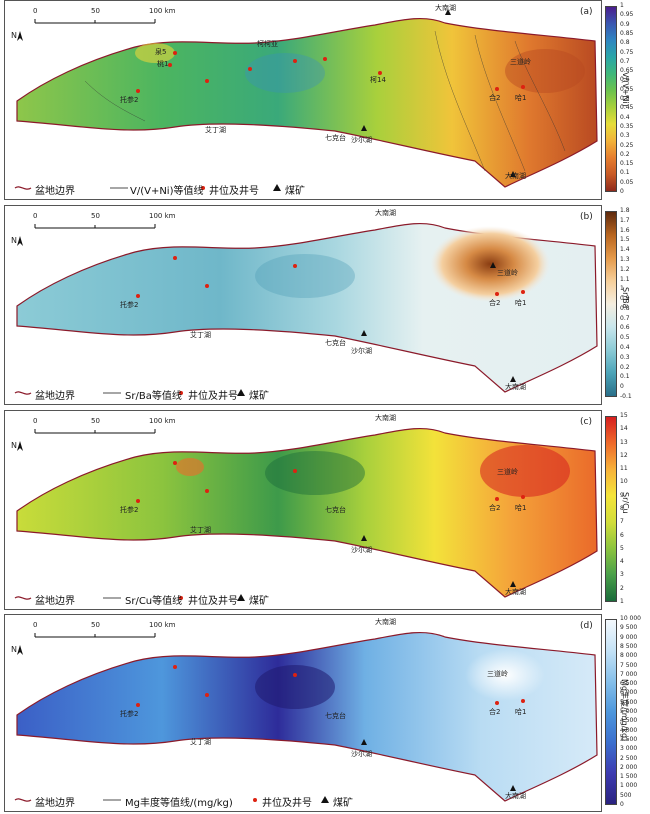 The image size is (650, 814). I want to click on colorbar-d-tick: 3 000, so click(629, 749).